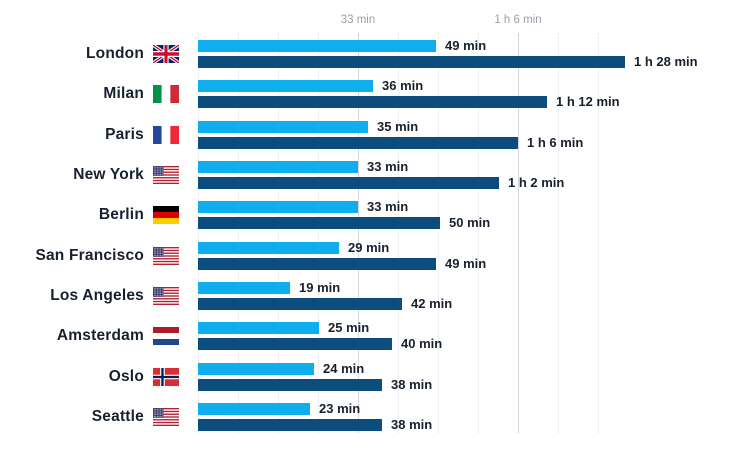 Image resolution: width=739 pixels, height=452 pixels. I want to click on bar-value-label: 1 h 28 min, so click(666, 61).